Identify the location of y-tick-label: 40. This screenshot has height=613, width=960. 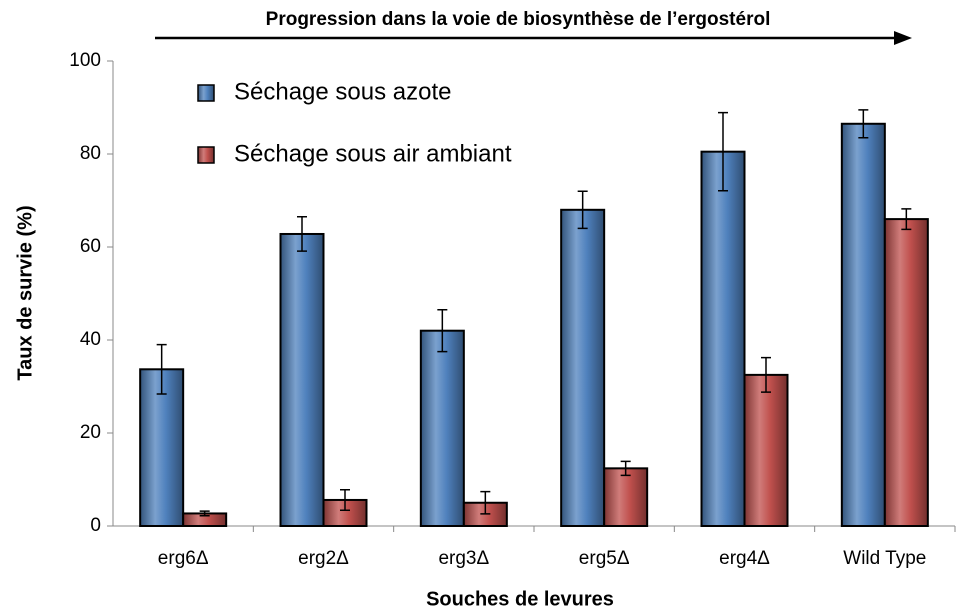
(90, 339).